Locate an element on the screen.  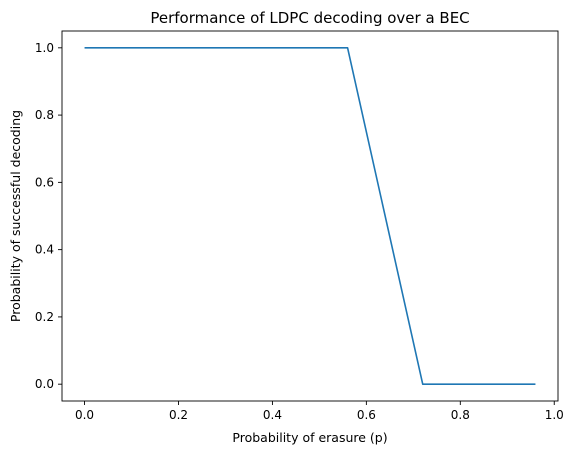
y-tick-label: 0.2 is located at coordinates (44, 317).